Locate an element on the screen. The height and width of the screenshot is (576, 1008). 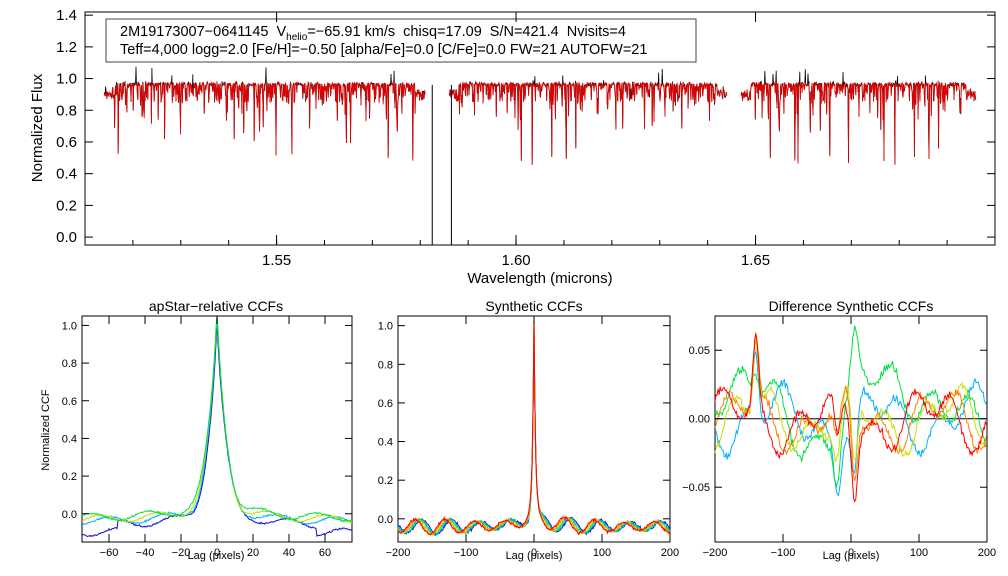
ccf3-ticks: −0.05 0.00 0.05 −200 −100 0 100 200 is located at coordinates (839, 437).